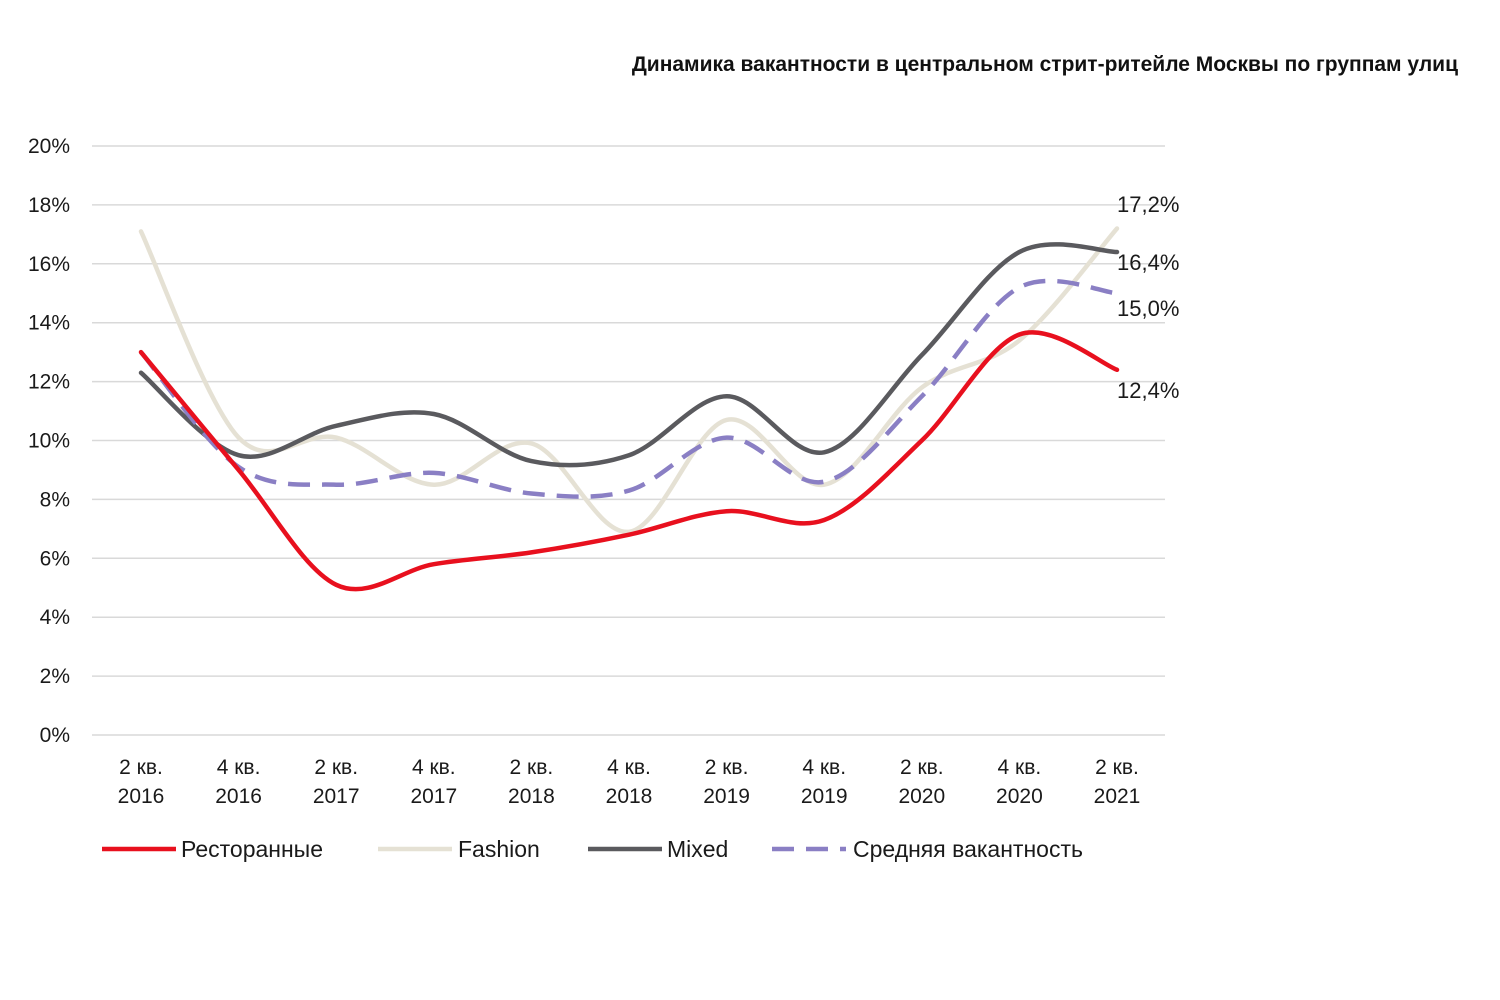 The image size is (1500, 1000). I want to click on y-axis: 0% 2% 4% 6% 8% 10% 12% 14% 16% 18% 20%, so click(49, 441).